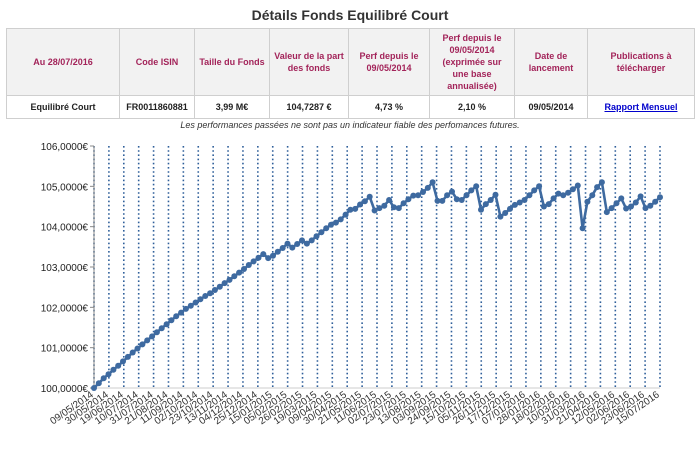 The width and height of the screenshot is (700, 455). What do you see at coordinates (641, 107) in the screenshot?
I see `monthly-report-link: Rapport Mensuel` at bounding box center [641, 107].